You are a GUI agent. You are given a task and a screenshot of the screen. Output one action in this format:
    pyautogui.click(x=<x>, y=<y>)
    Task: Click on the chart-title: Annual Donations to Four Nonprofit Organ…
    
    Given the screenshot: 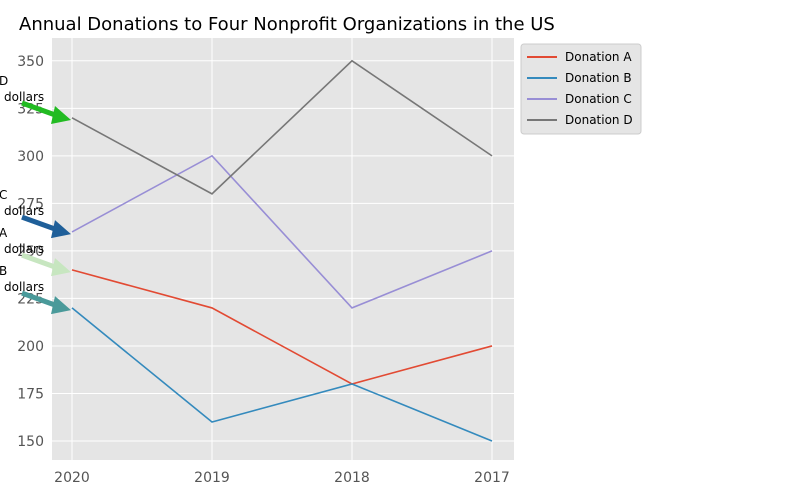 What is the action you would take?
    pyautogui.click(x=287, y=24)
    